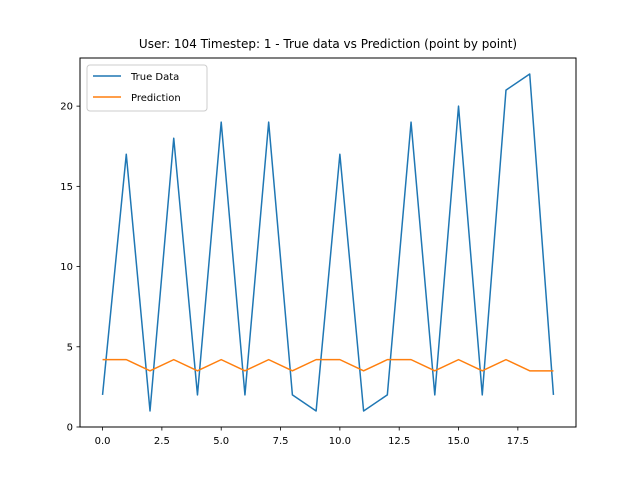 Image resolution: width=640 pixels, height=480 pixels. Describe the element at coordinates (328, 365) in the screenshot. I see `series-line-prediction` at that location.